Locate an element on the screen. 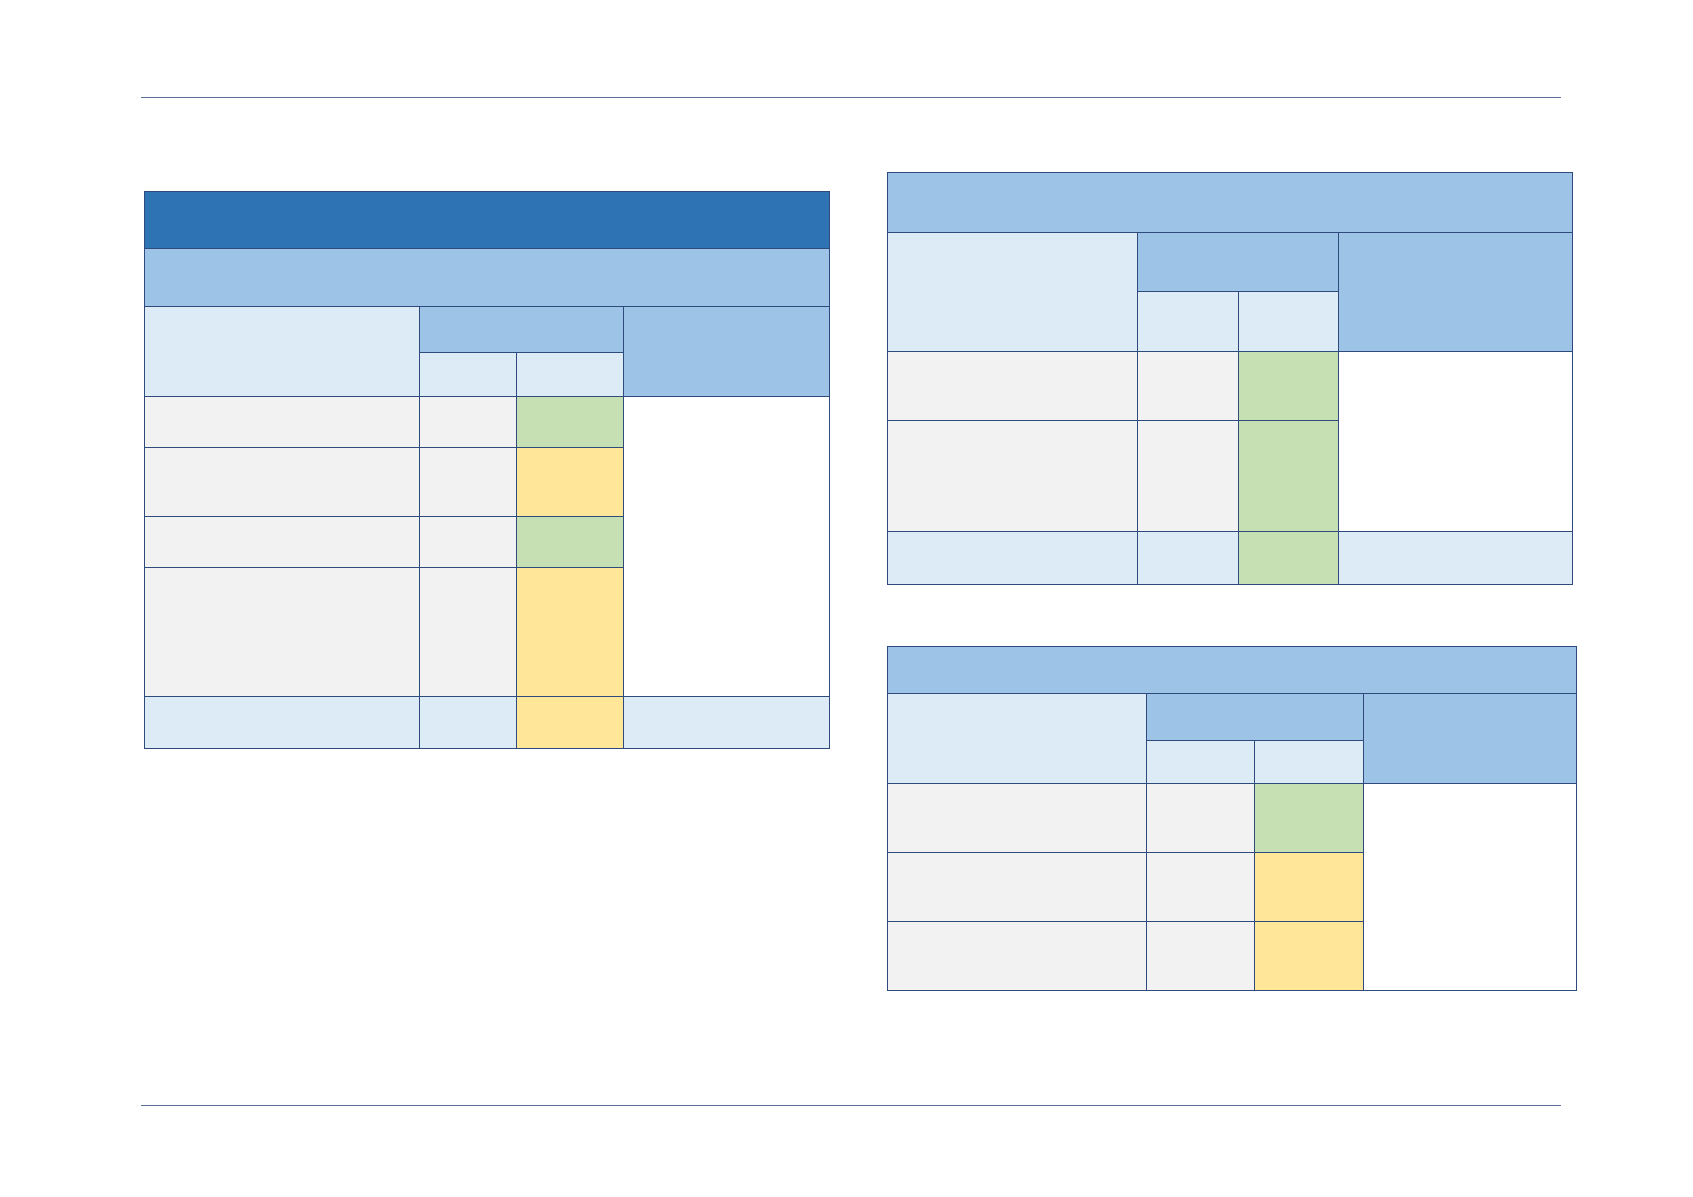 This screenshot has height=1197, width=1693. table-b-total-comment is located at coordinates (1455, 558).